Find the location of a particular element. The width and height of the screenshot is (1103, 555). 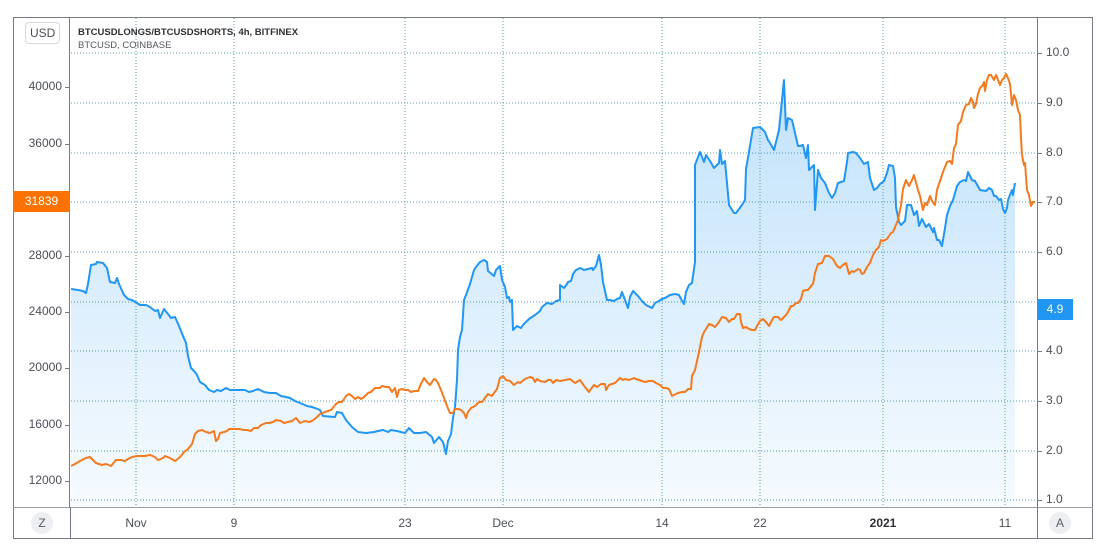

left-axis-tick-label: 28000 is located at coordinates (45, 255).